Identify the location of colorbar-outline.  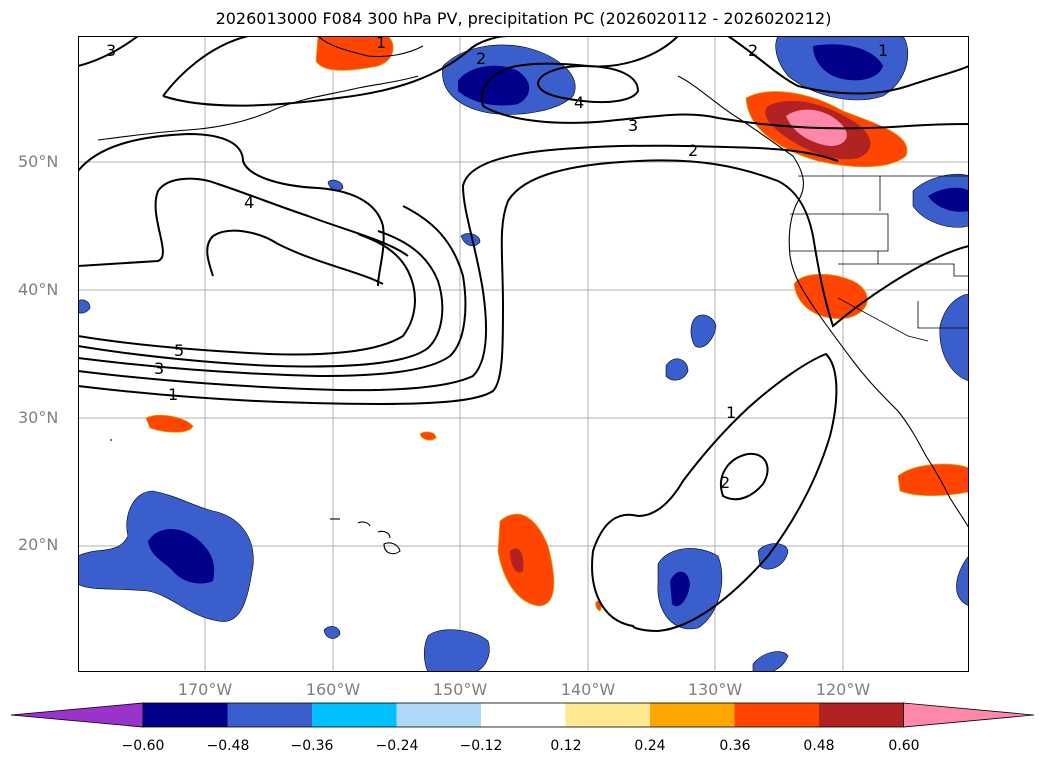
(523, 715).